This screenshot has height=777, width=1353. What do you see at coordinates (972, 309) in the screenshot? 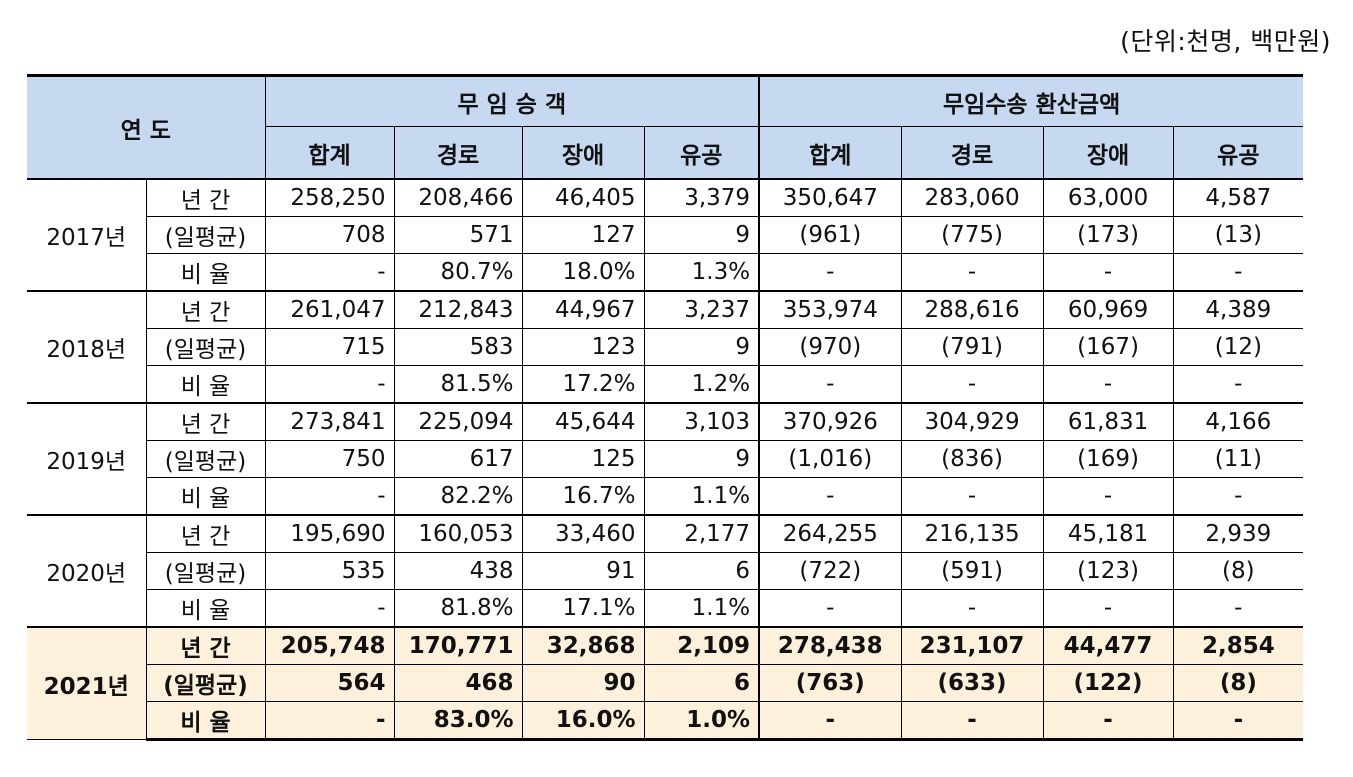
I see `data-cell: 288,616` at bounding box center [972, 309].